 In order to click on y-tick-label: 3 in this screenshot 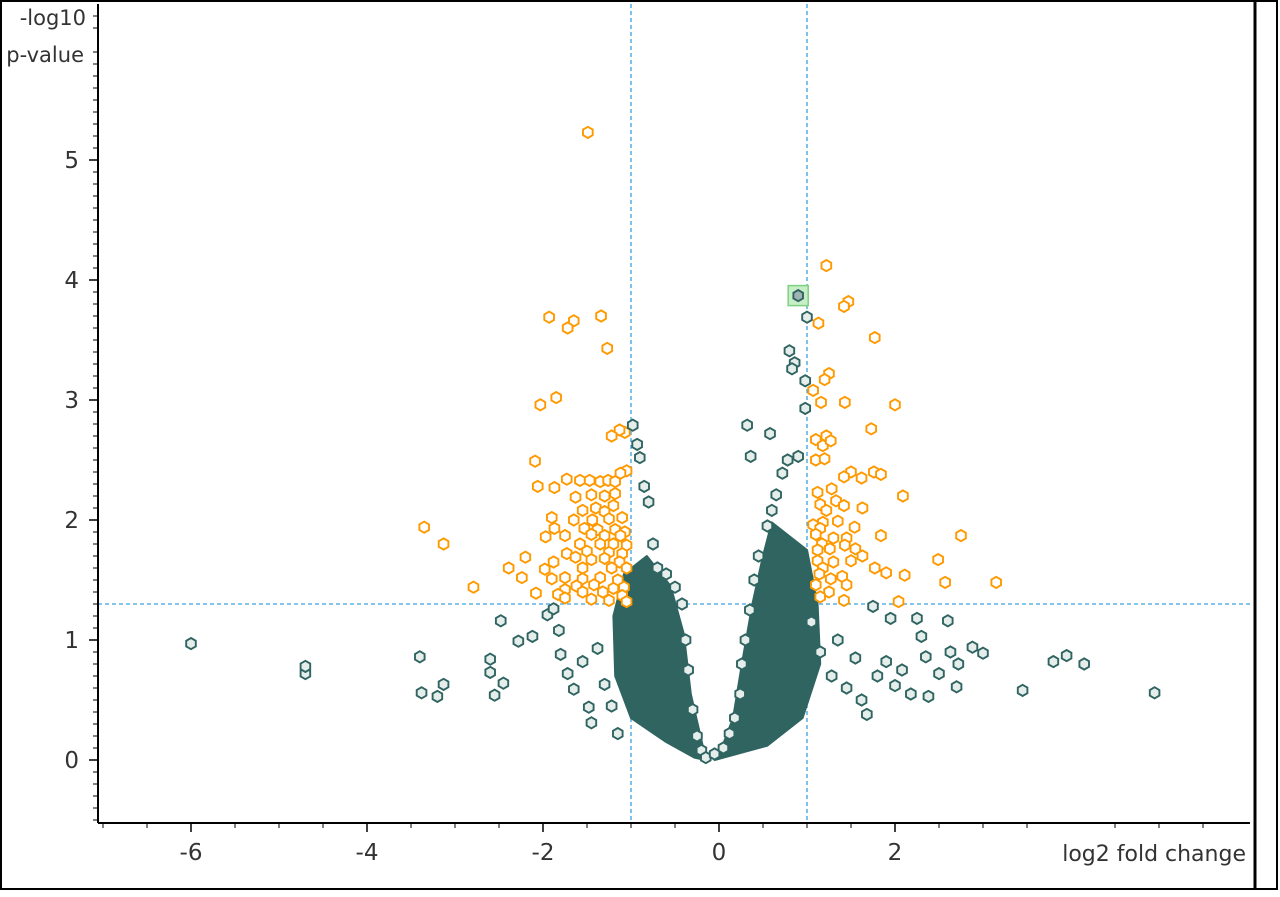, I will do `click(71, 401)`.